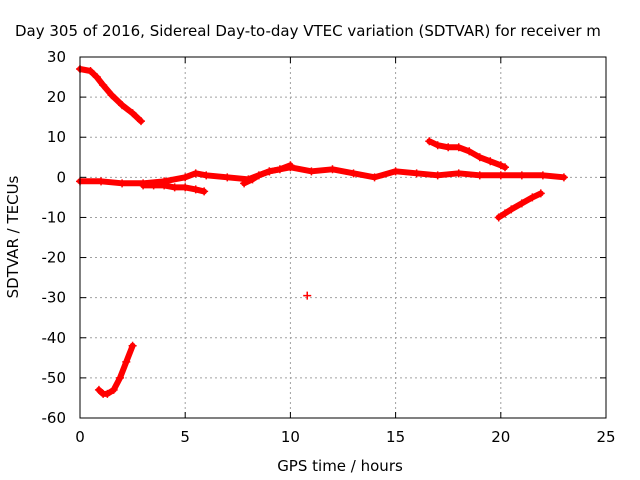 The image size is (640, 480). I want to click on x-tick-label: 15, so click(395, 437).